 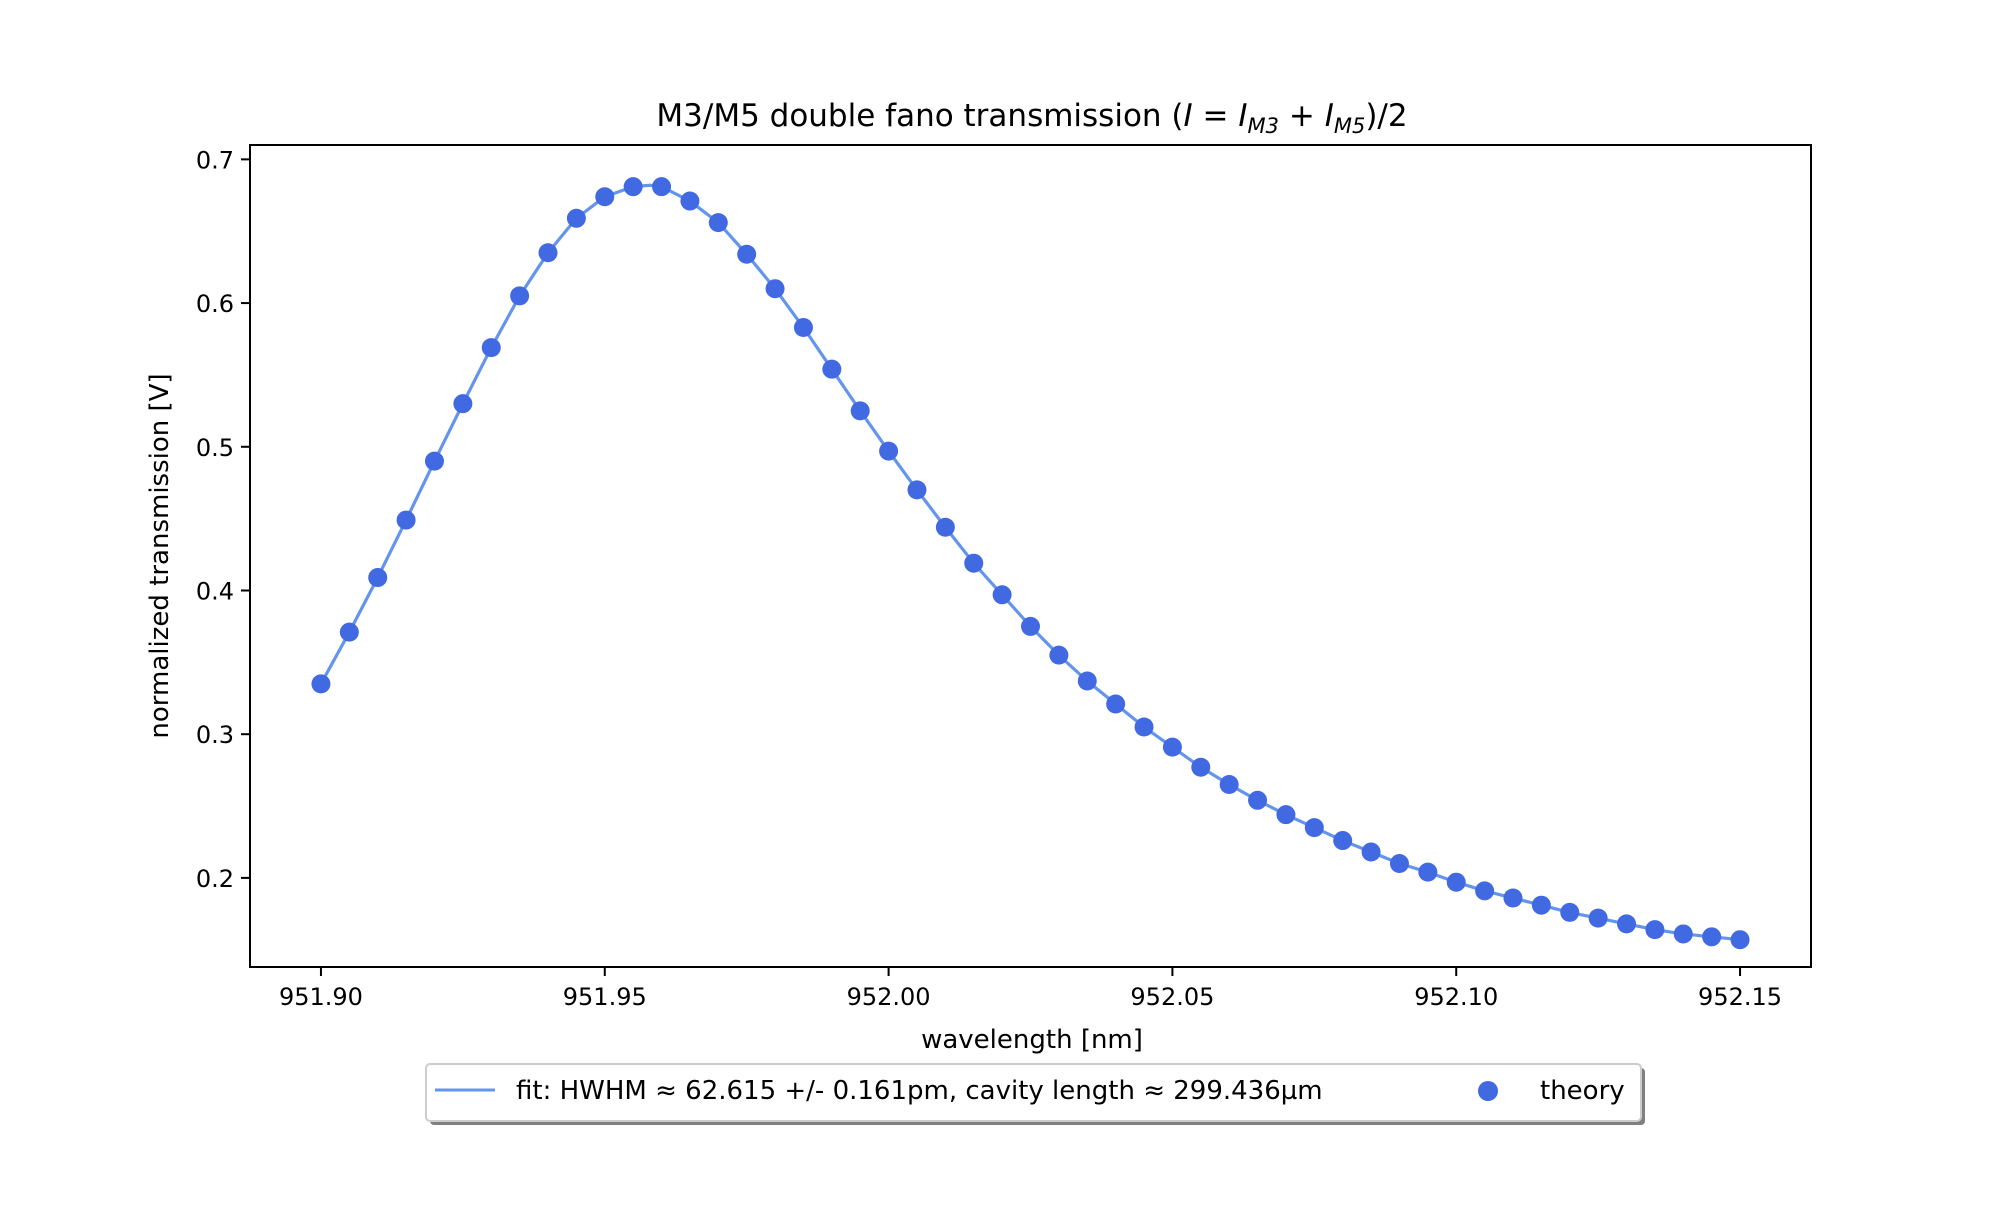 What do you see at coordinates (1032, 1040) in the screenshot?
I see `x-axis-label: wavelength [nm]` at bounding box center [1032, 1040].